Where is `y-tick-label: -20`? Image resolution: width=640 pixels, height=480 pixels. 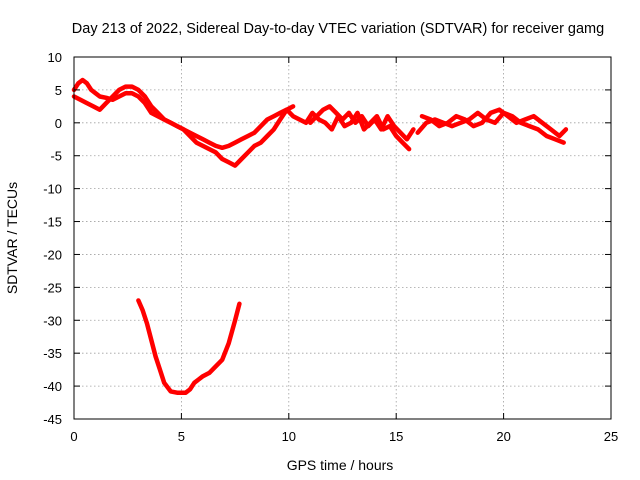
y-tick-label: -20 is located at coordinates (52, 254).